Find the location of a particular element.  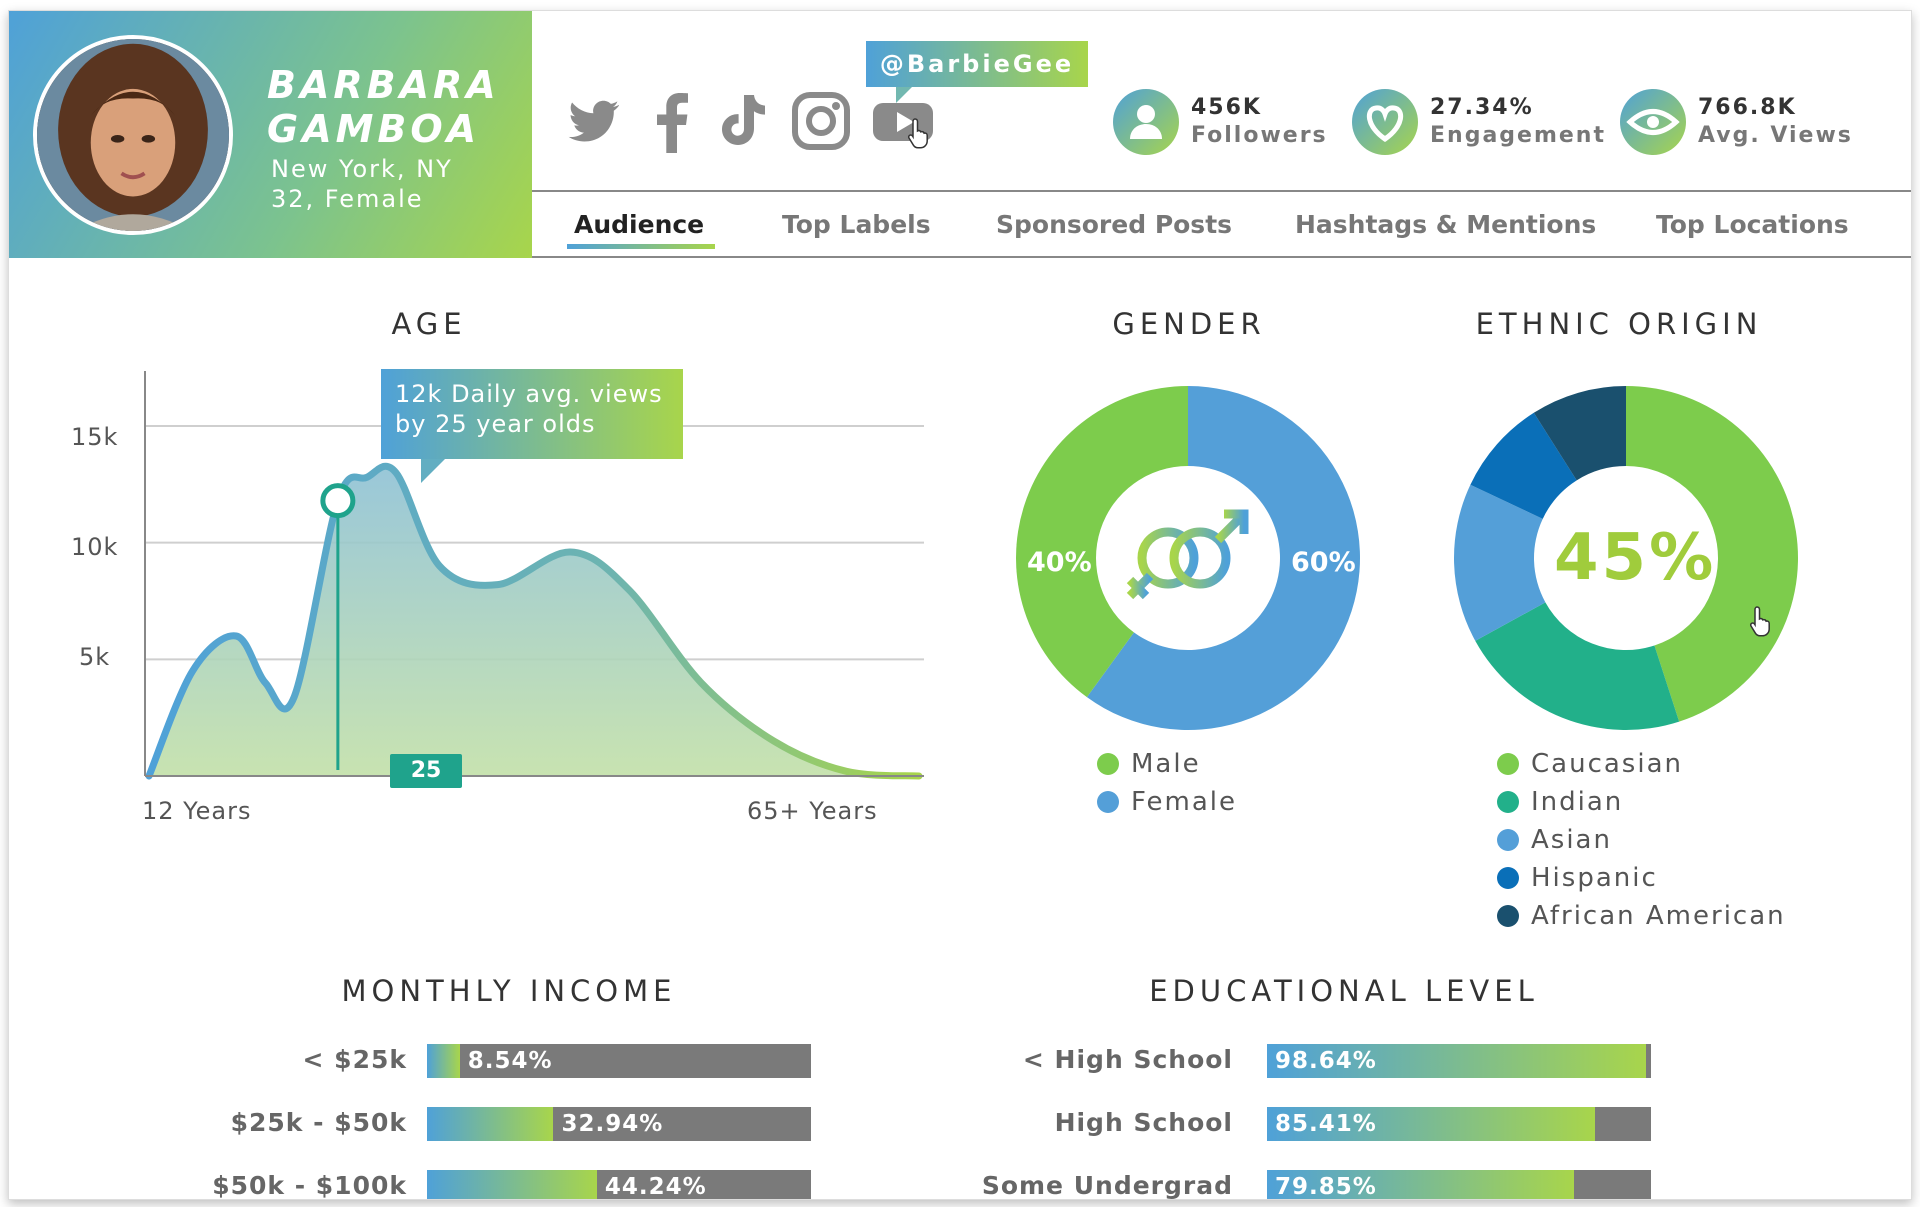

gender-title: GENDER is located at coordinates (1189, 324).